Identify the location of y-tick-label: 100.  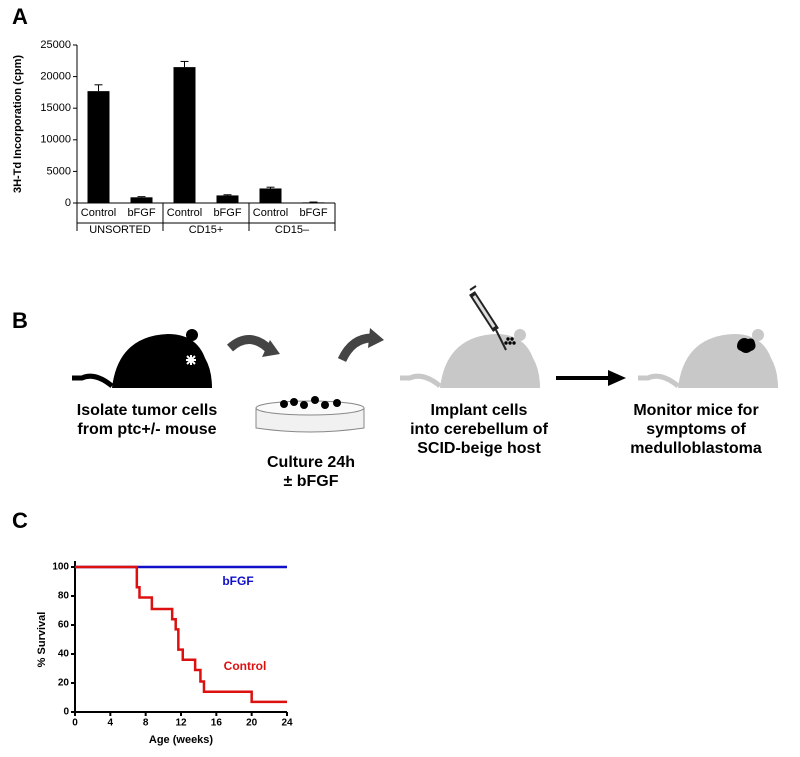
(60, 567).